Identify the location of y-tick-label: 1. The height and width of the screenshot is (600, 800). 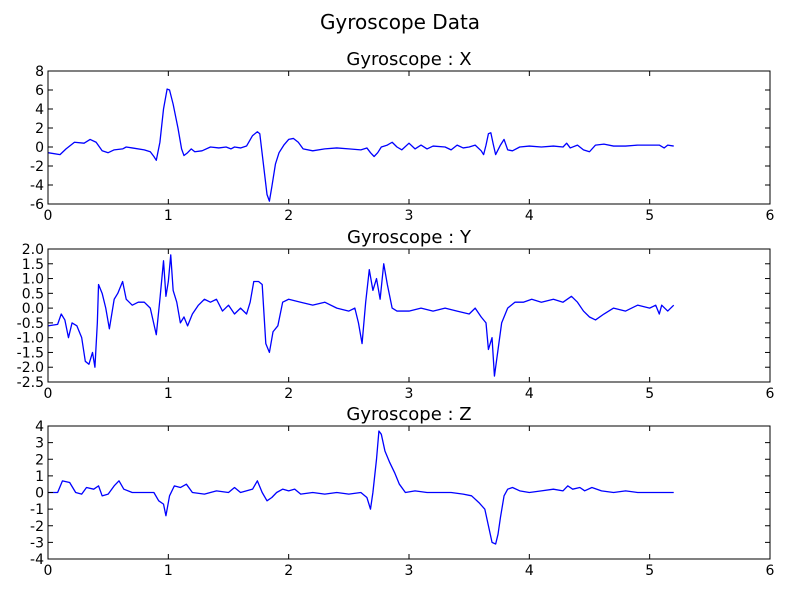
(39, 477).